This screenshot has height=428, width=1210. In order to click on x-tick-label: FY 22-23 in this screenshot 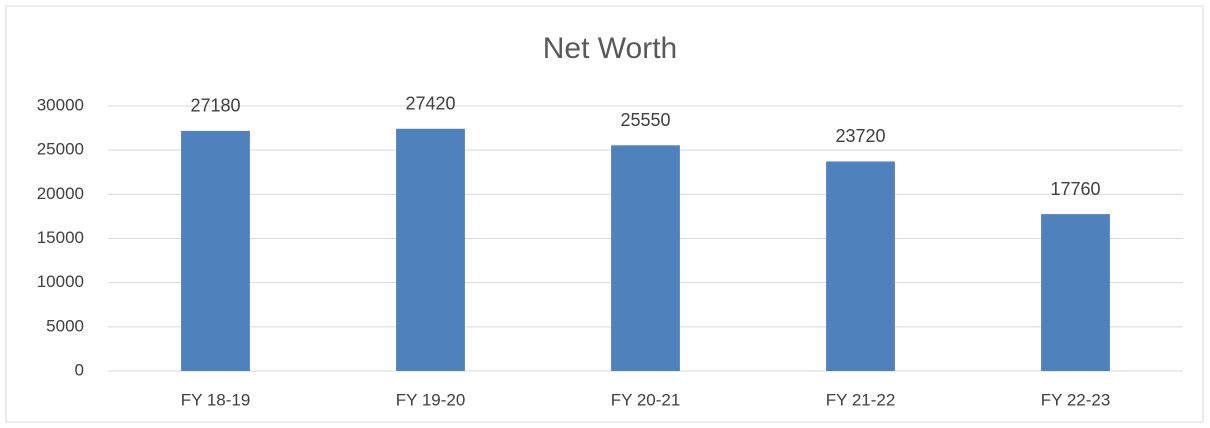, I will do `click(1076, 399)`.